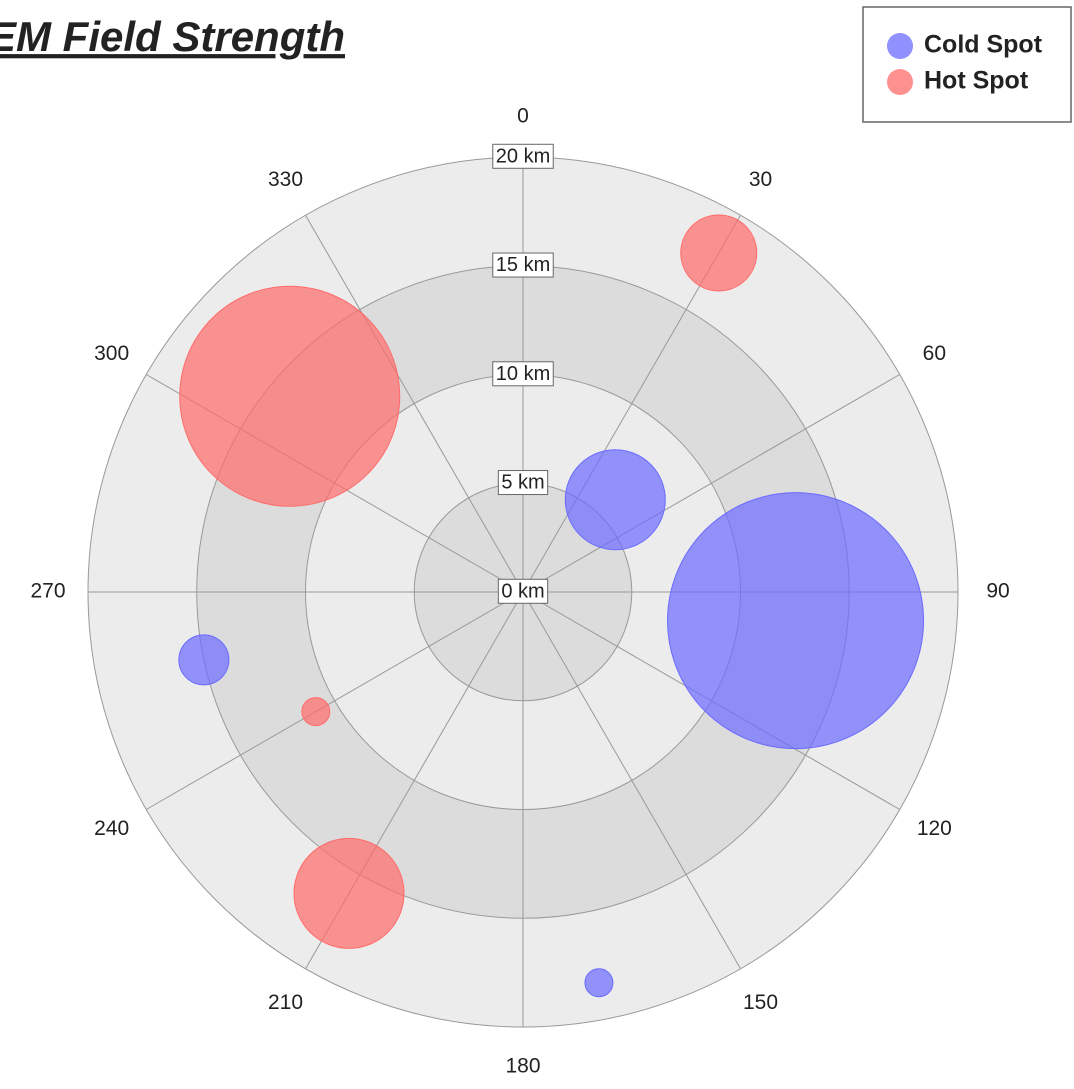 The image size is (1074, 1089). I want to click on radial-label: 5 km, so click(522, 483).